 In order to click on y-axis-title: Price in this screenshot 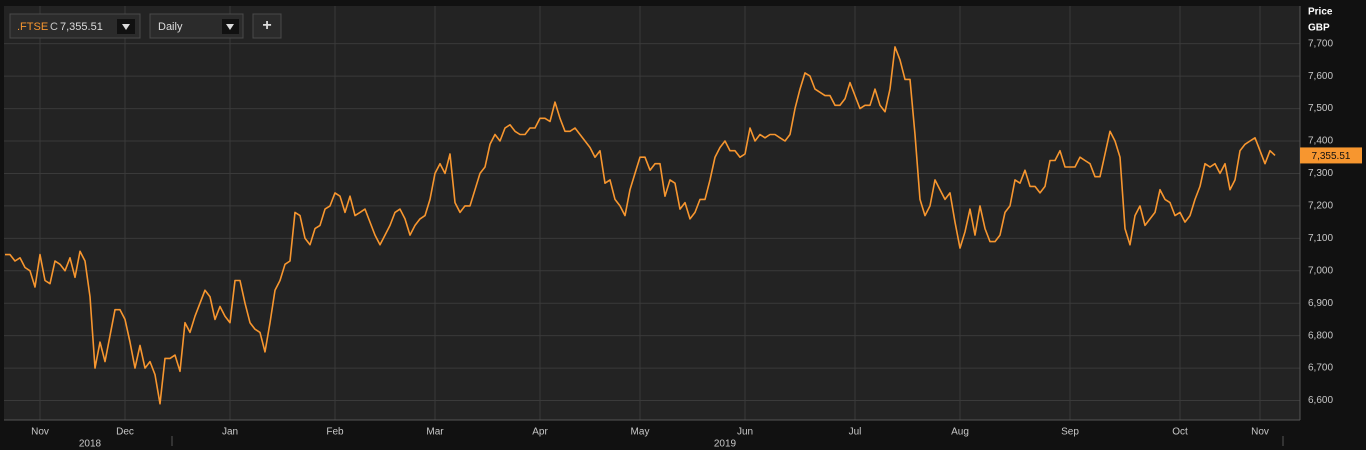, I will do `click(1320, 12)`.